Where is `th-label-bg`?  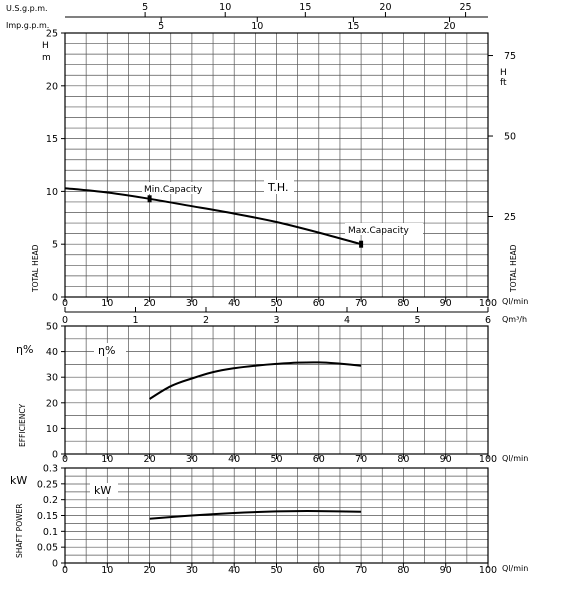 th-label-bg is located at coordinates (279, 187).